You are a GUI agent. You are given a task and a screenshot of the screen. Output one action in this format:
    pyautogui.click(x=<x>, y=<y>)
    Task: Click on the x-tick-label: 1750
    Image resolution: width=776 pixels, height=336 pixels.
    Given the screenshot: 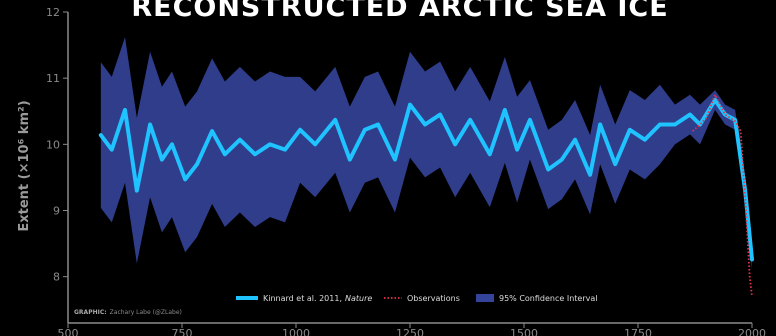 What is the action you would take?
    pyautogui.click(x=638, y=331)
    